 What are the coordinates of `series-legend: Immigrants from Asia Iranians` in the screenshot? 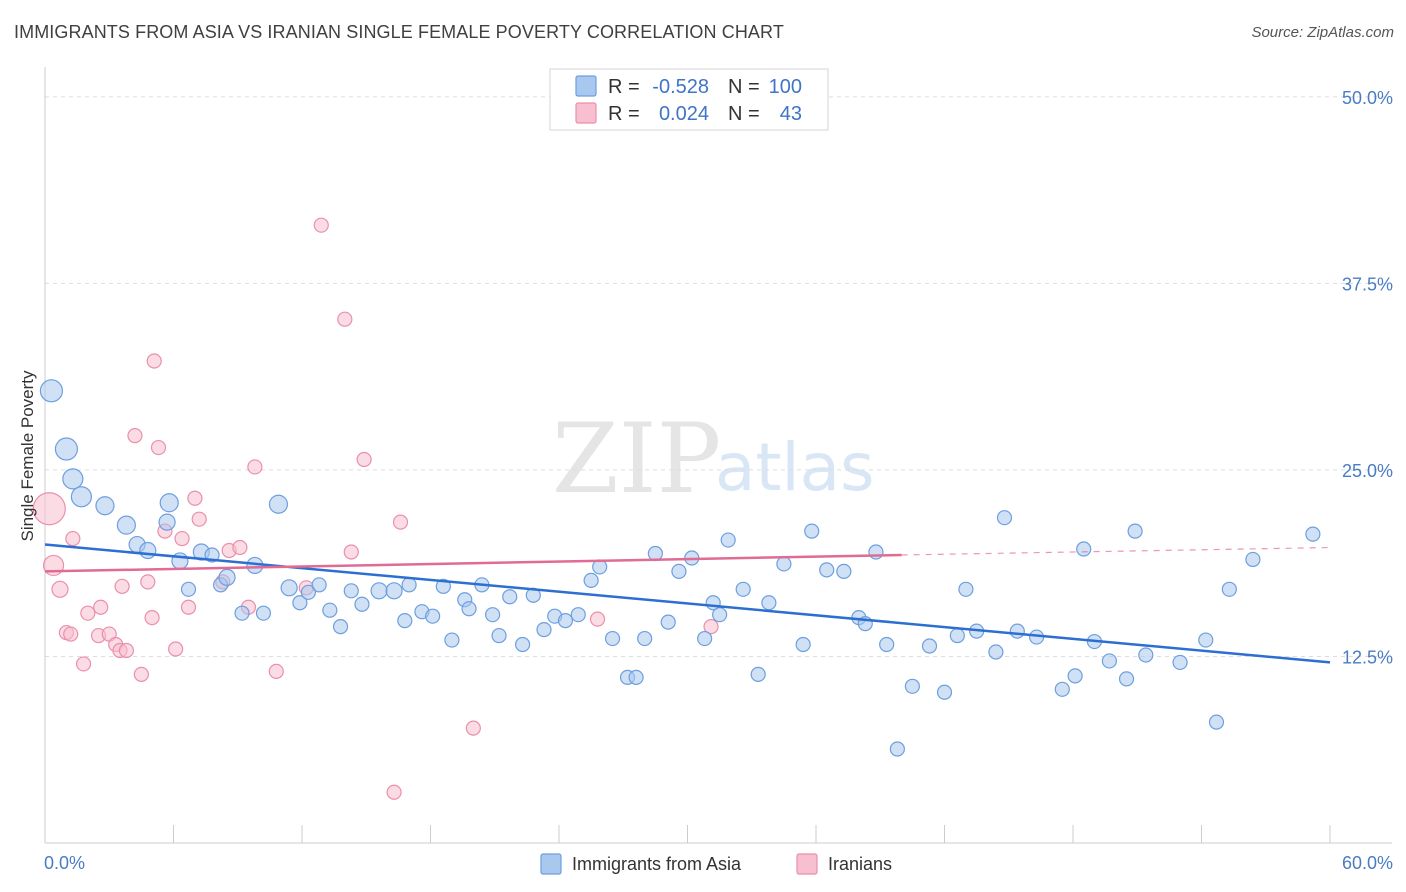 It's located at (716, 864).